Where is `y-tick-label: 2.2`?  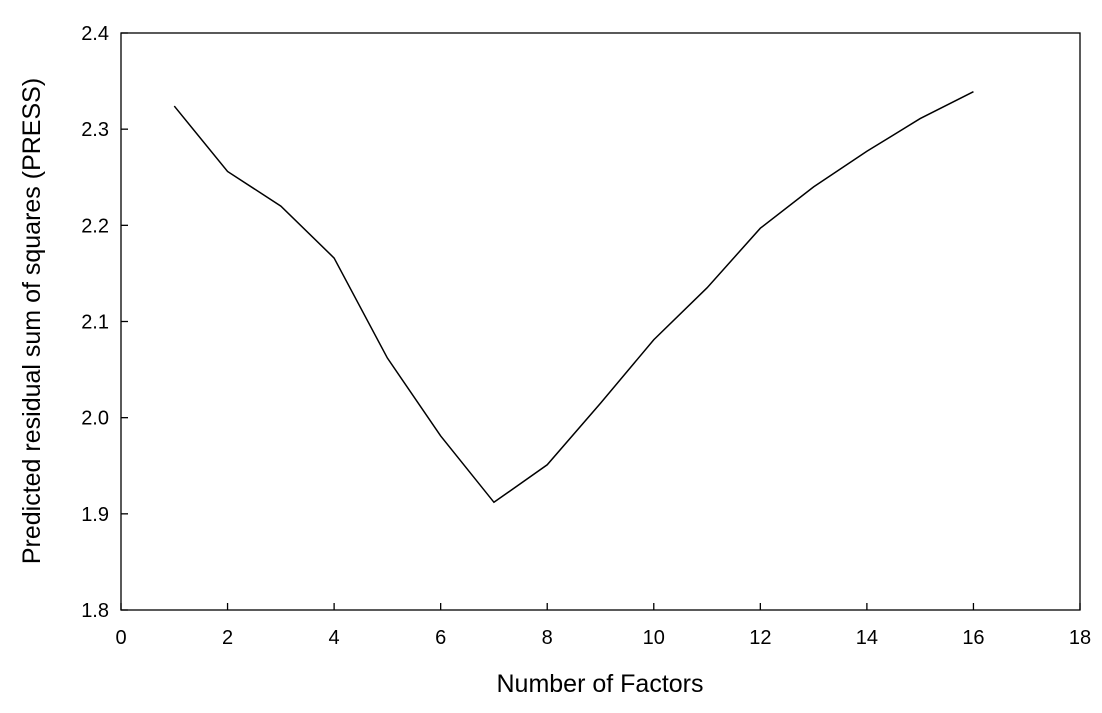
y-tick-label: 2.2 is located at coordinates (95, 226).